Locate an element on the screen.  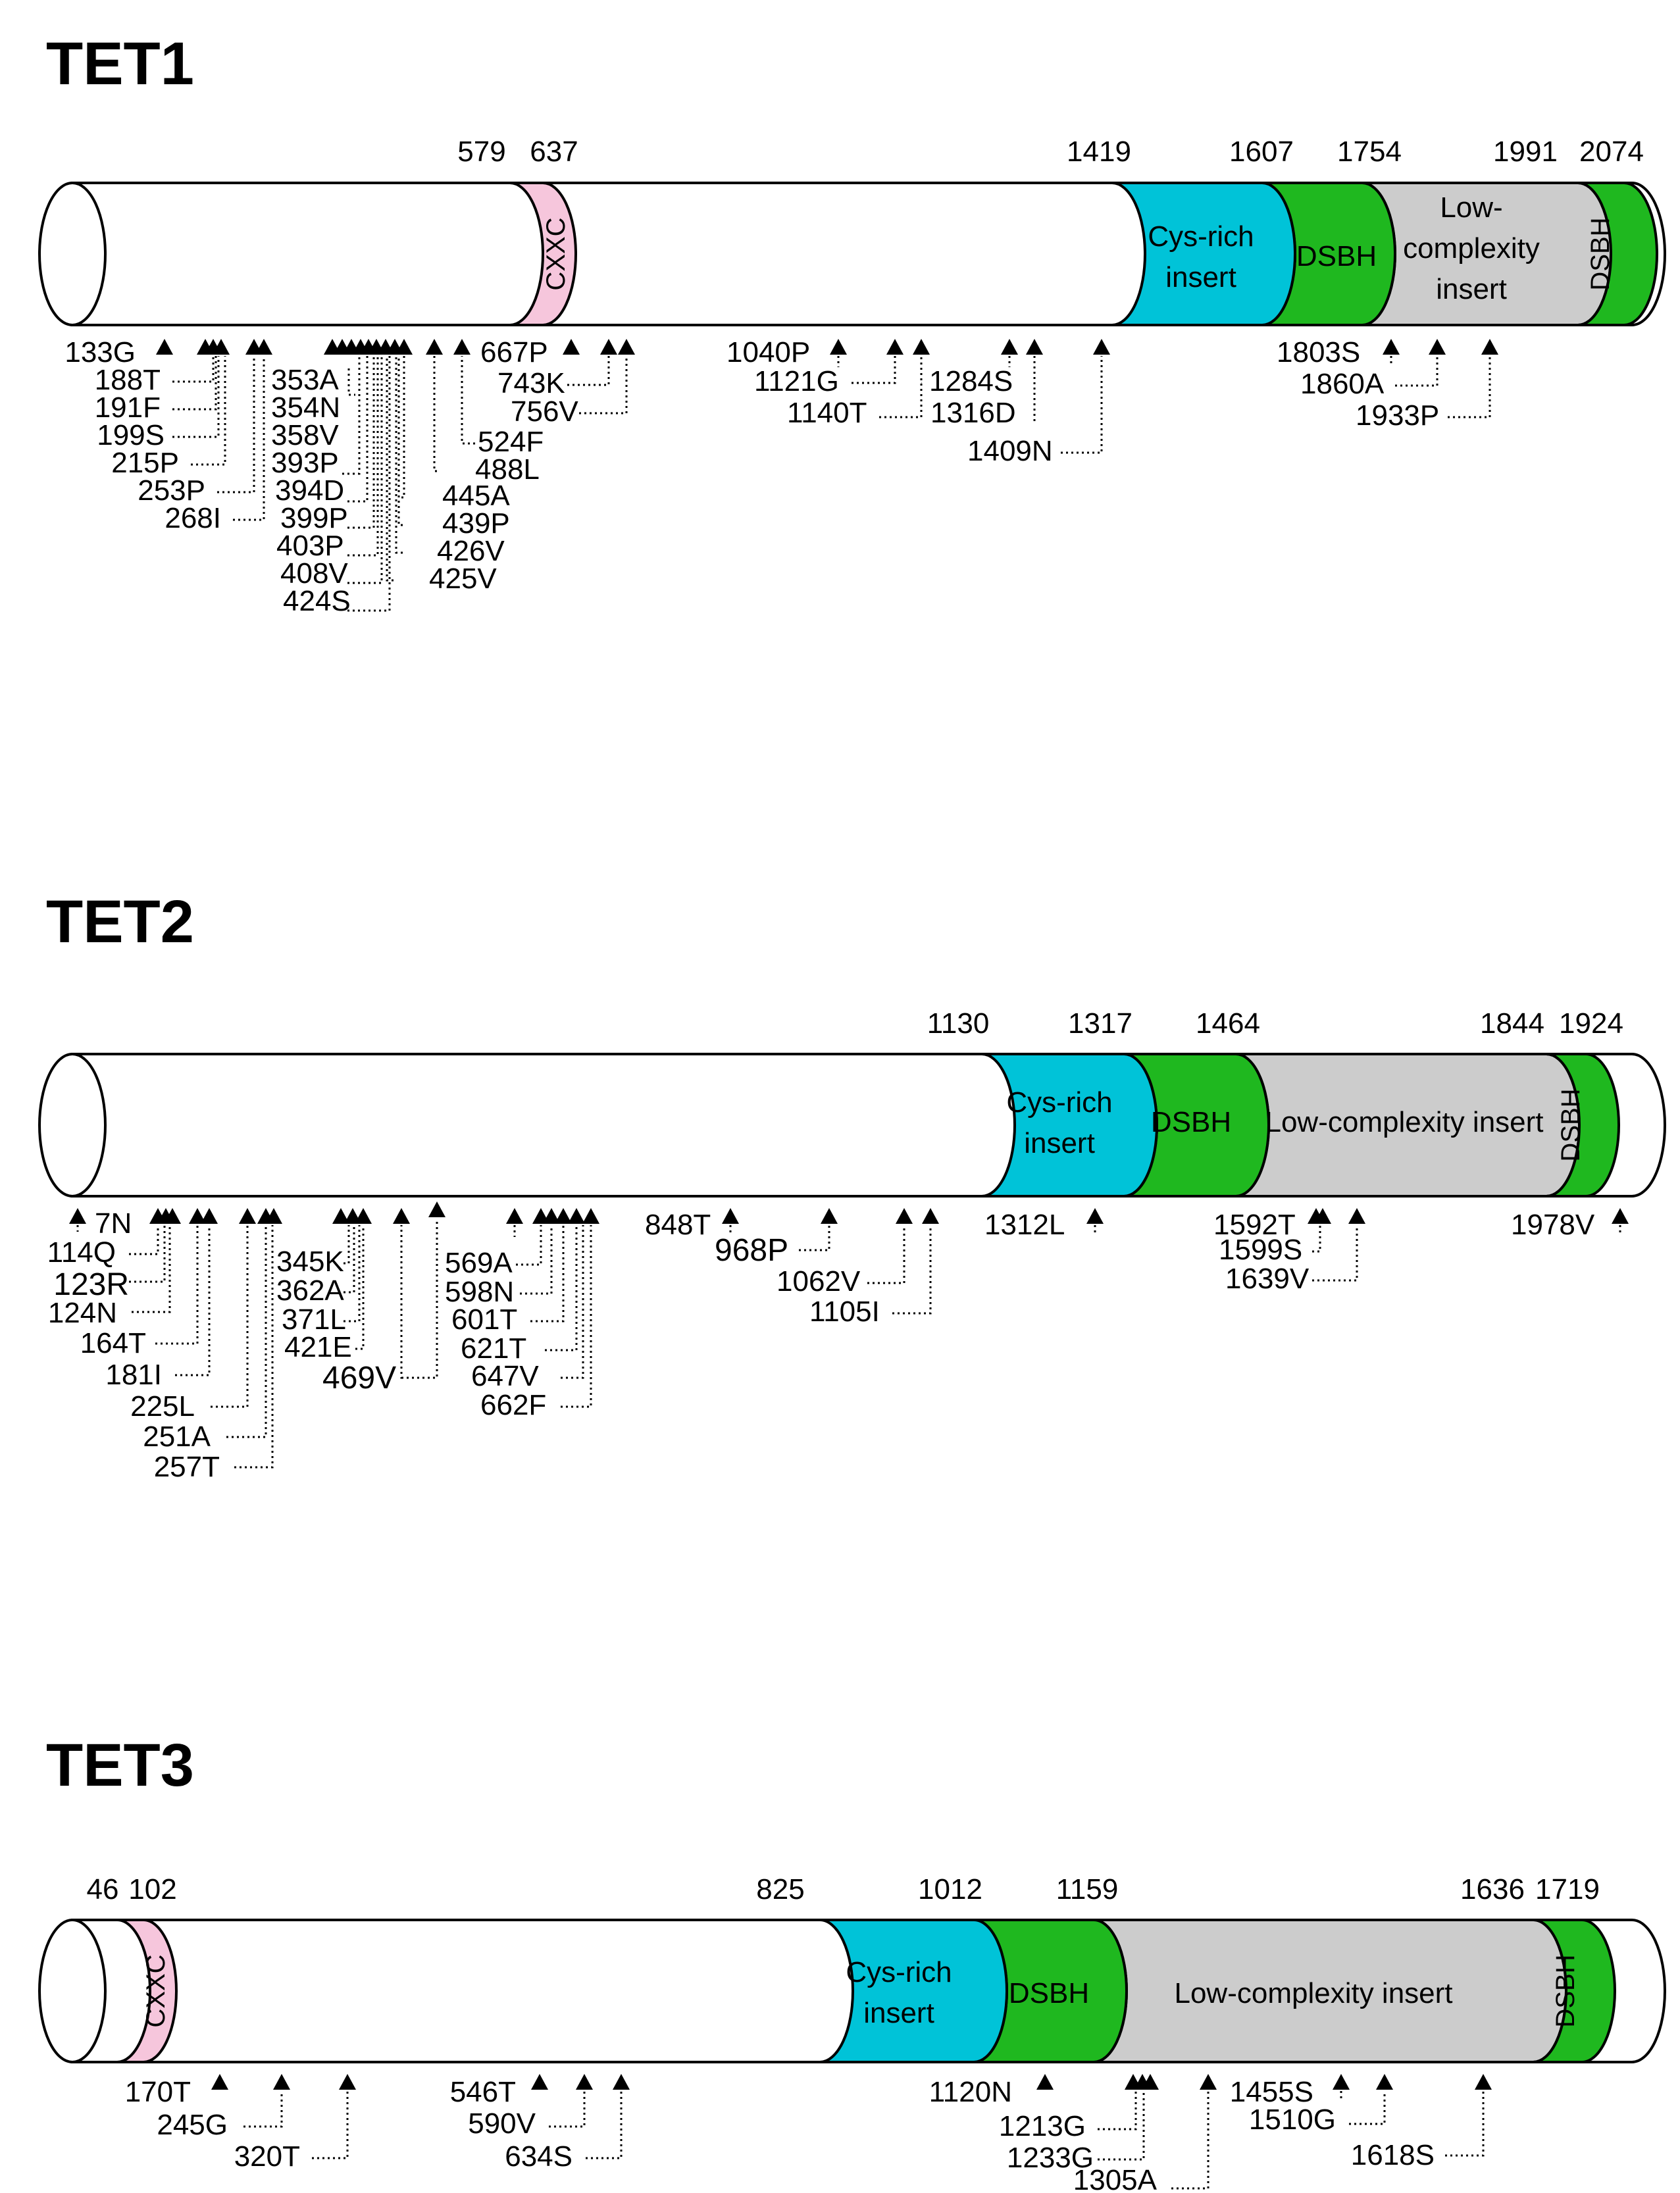
mutation-label: 1312L is located at coordinates (1024, 1225).